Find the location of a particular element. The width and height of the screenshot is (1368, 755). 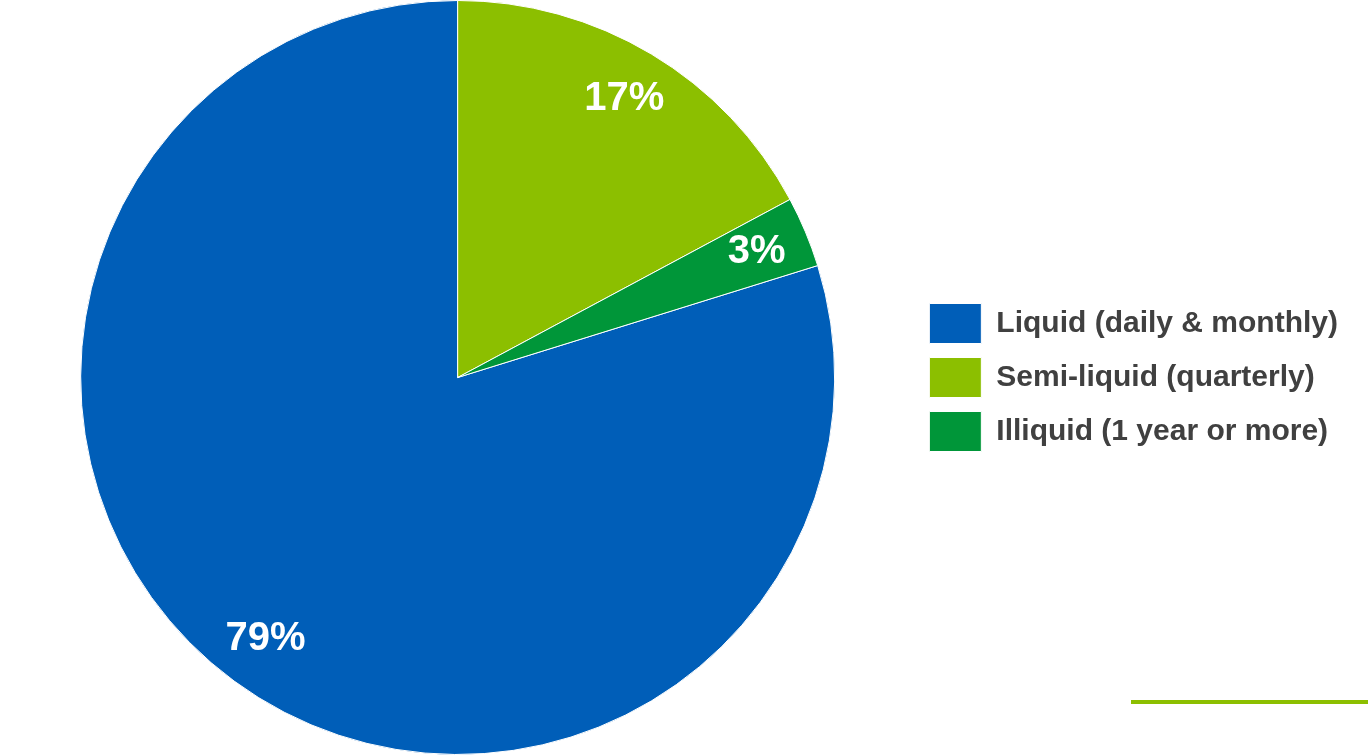

data-label: 17% is located at coordinates (624, 96).